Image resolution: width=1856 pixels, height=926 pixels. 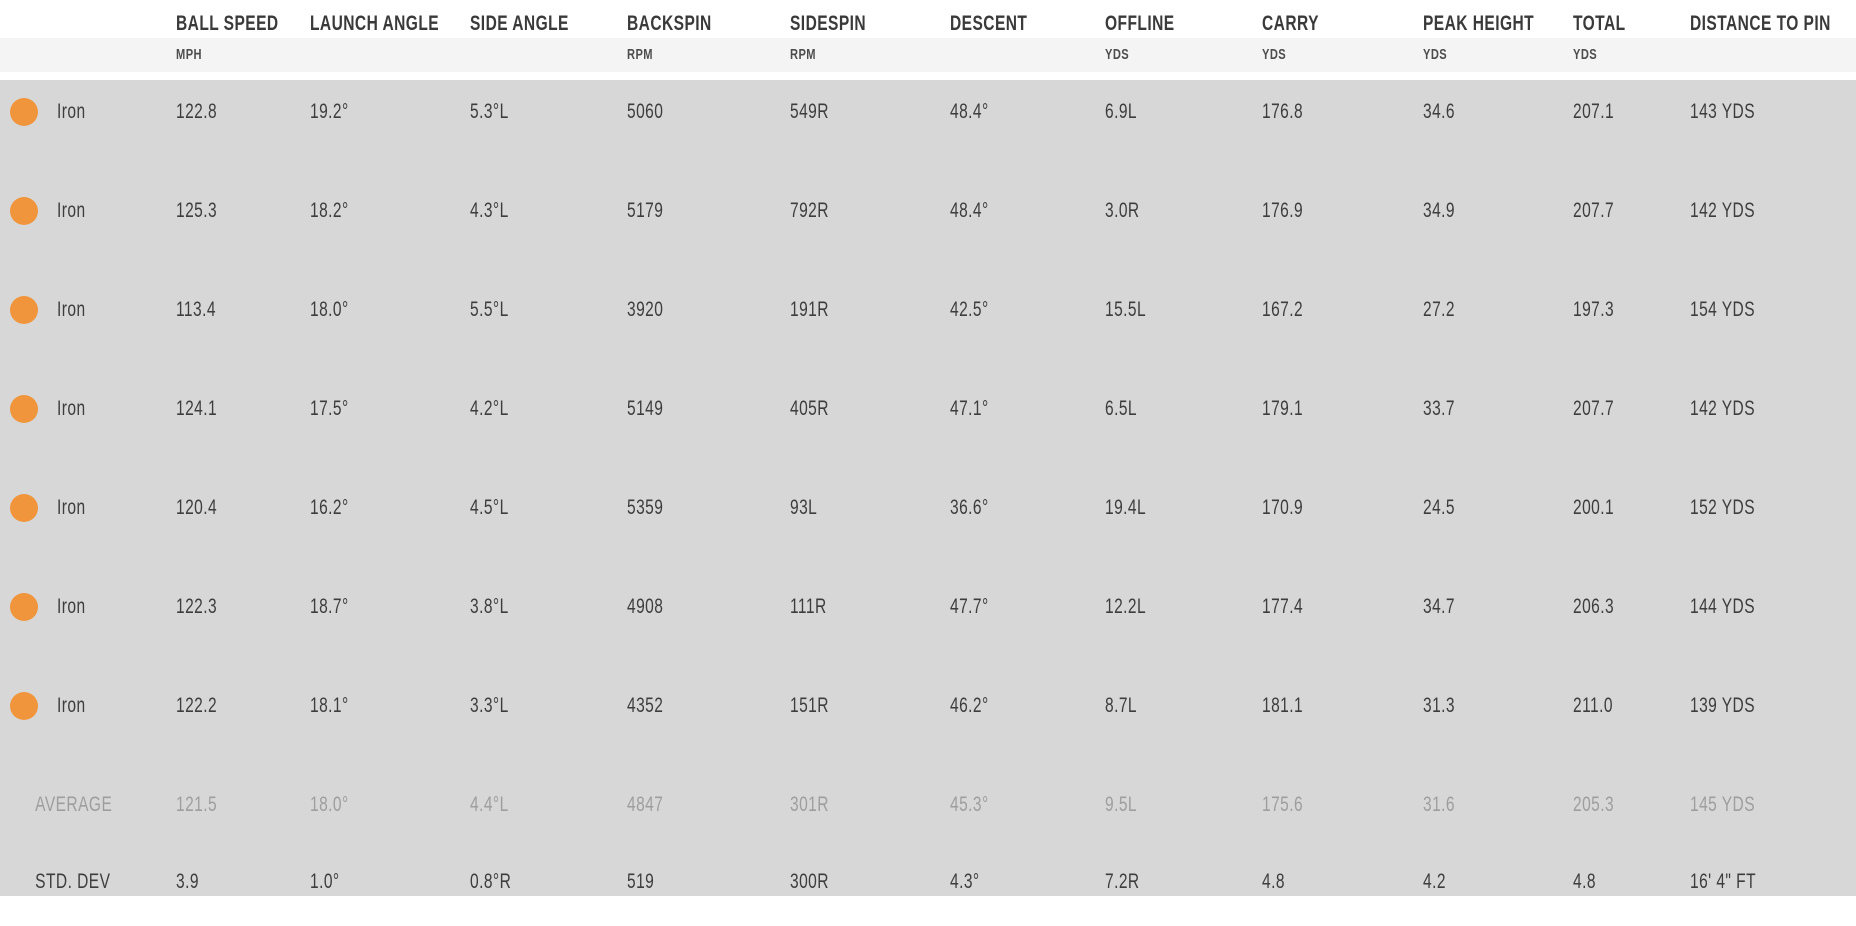 I want to click on cell-offline: 7.2R, so click(x=1183, y=882).